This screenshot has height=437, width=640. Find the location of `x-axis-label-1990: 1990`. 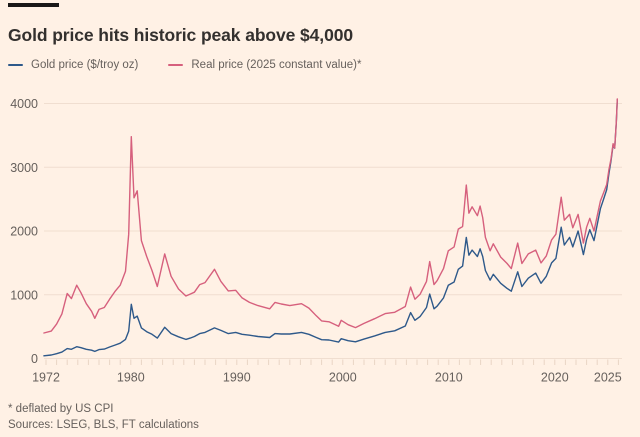

x-axis-label-1990: 1990 is located at coordinates (237, 378).